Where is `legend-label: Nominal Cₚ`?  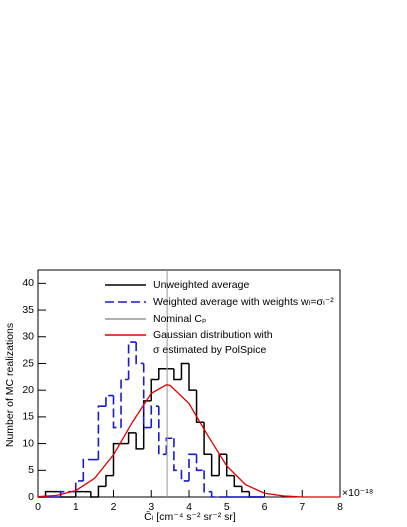 legend-label: Nominal Cₚ is located at coordinates (180, 319).